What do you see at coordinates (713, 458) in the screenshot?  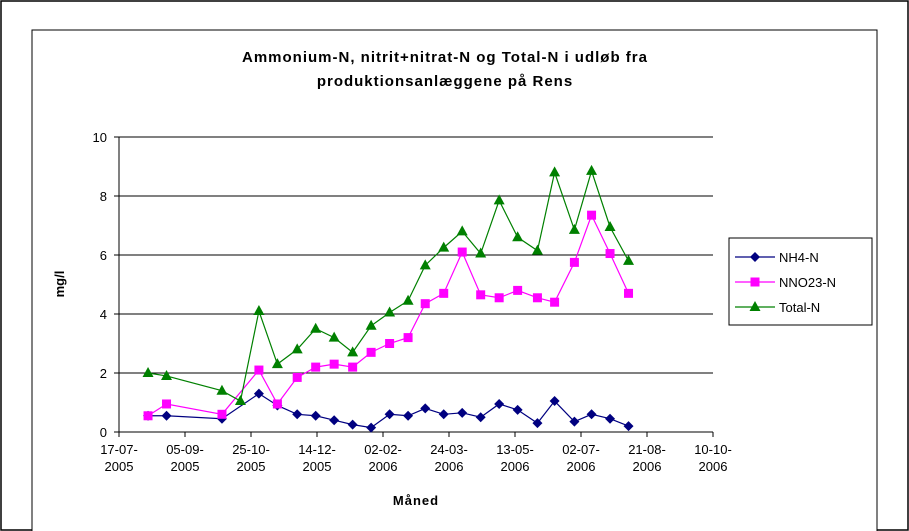 I see `x-tick-label: 10-10-2006` at bounding box center [713, 458].